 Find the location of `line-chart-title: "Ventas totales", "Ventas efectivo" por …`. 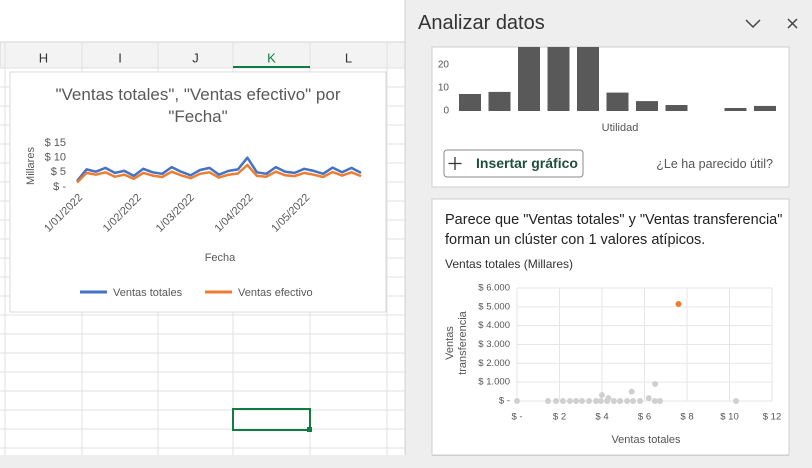

line-chart-title: "Ventas totales", "Ventas efectivo" por … is located at coordinates (198, 105).